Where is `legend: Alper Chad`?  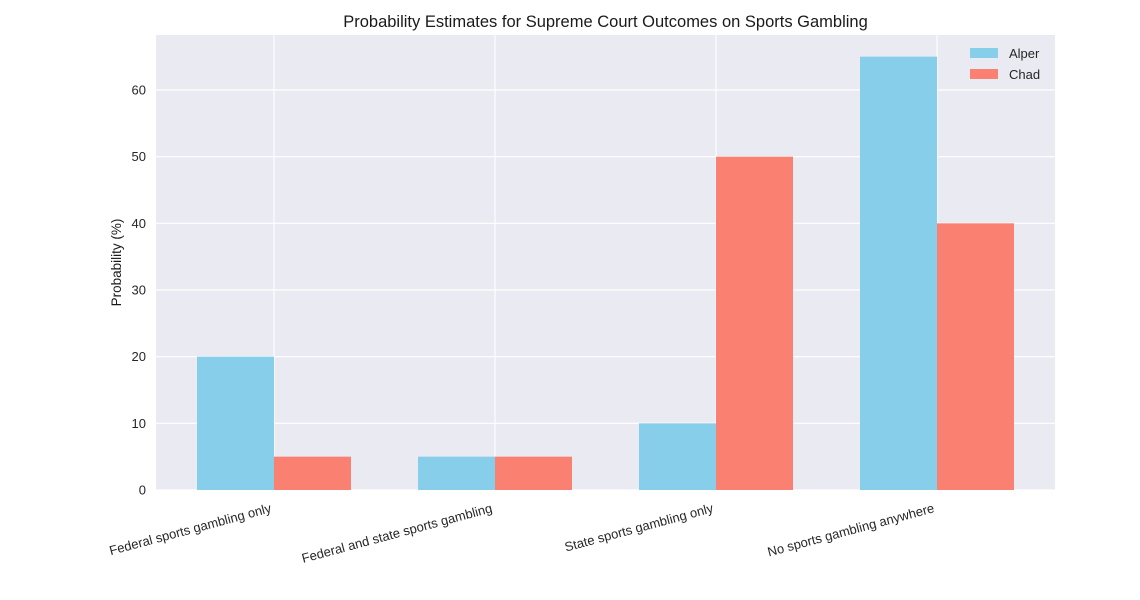
legend: Alper Chad is located at coordinates (1005, 64).